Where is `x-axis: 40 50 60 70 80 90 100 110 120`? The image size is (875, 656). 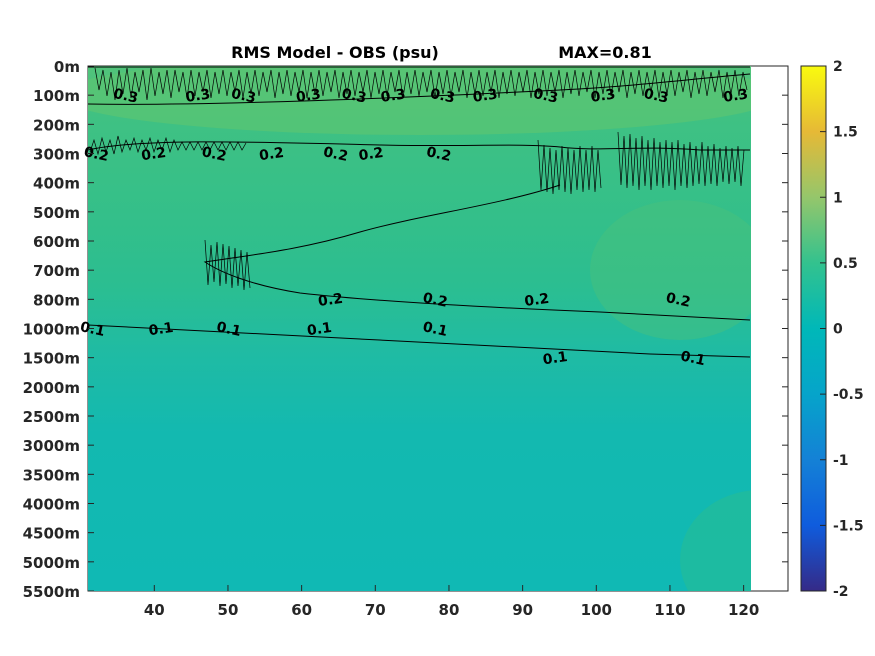
x-axis: 40 50 60 70 80 90 100 110 120 is located at coordinates (451, 602).